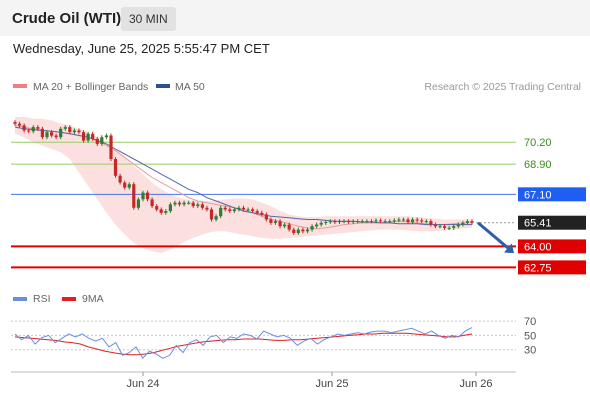 The width and height of the screenshot is (590, 400). I want to click on rsi-level-label: 70, so click(530, 322).